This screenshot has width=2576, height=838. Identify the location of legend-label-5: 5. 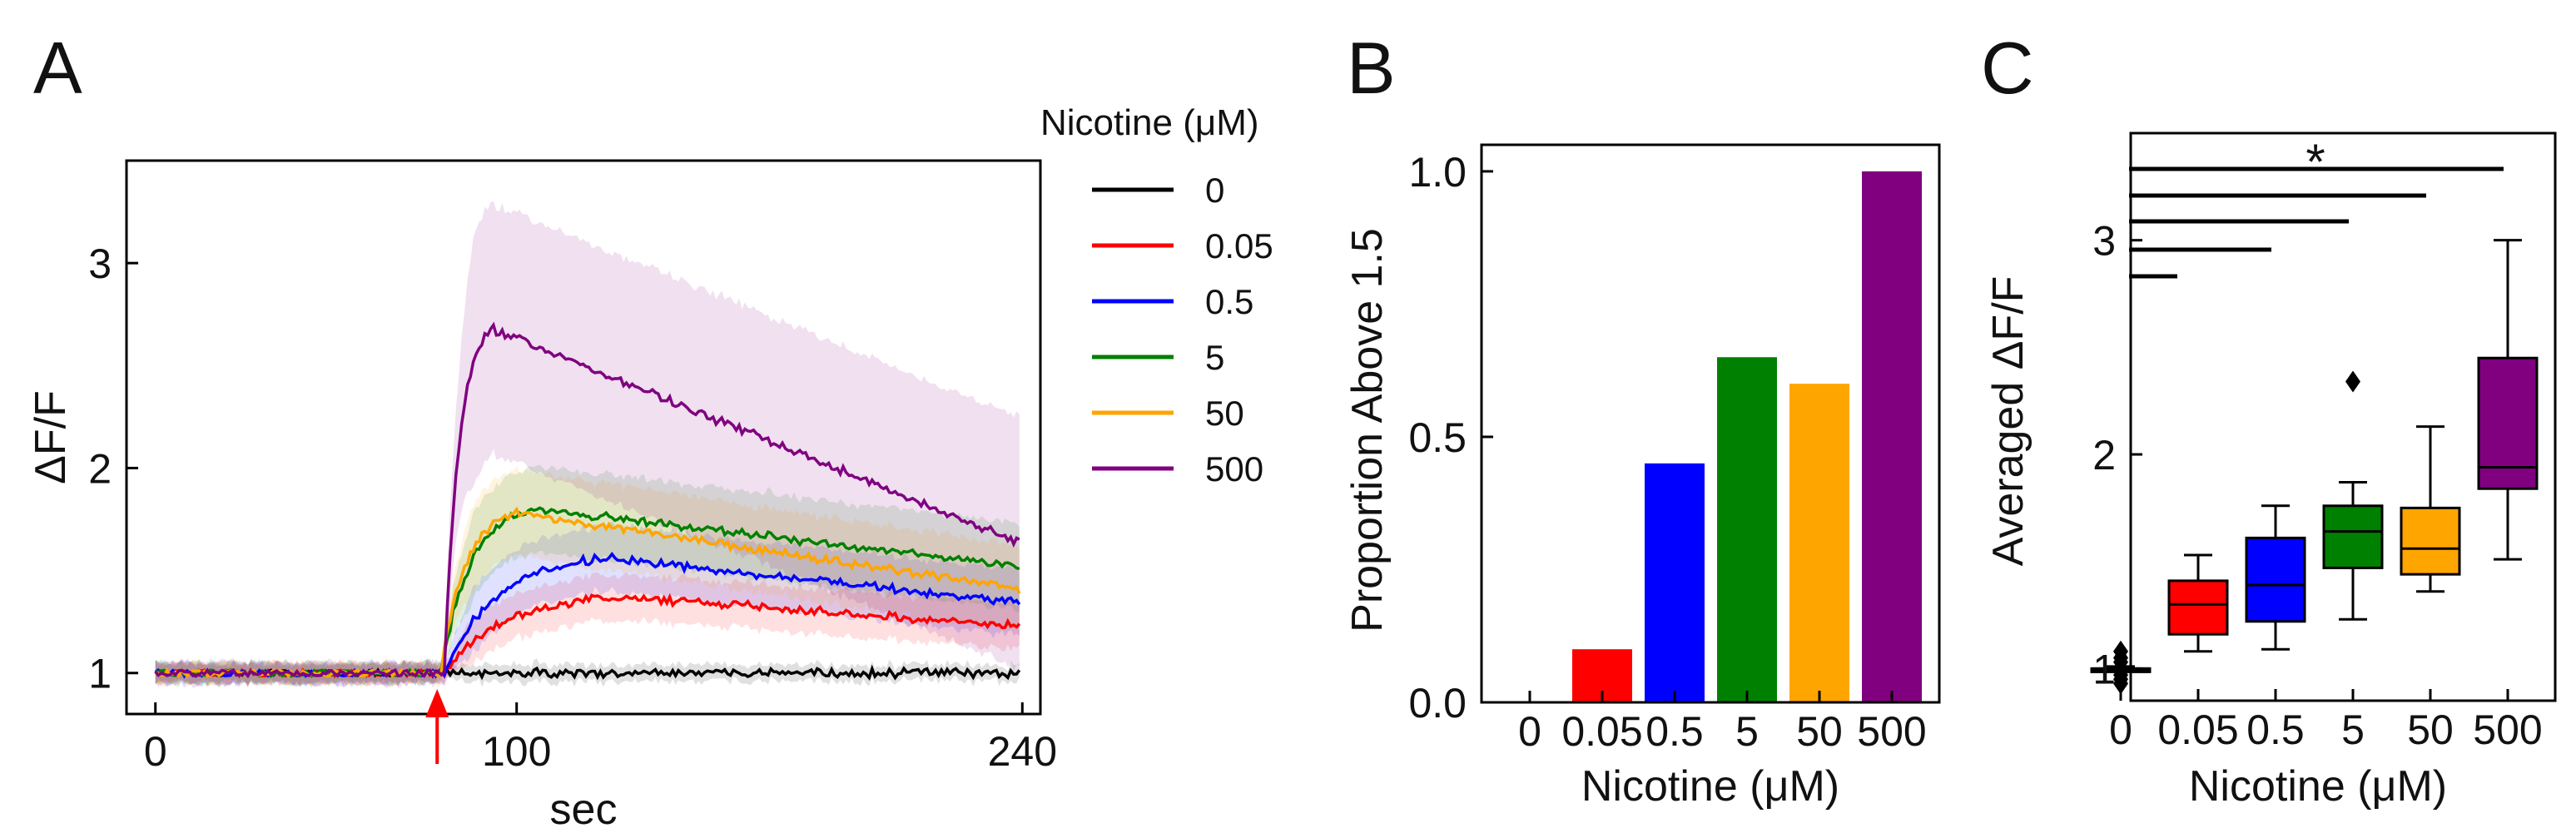
(1214, 357).